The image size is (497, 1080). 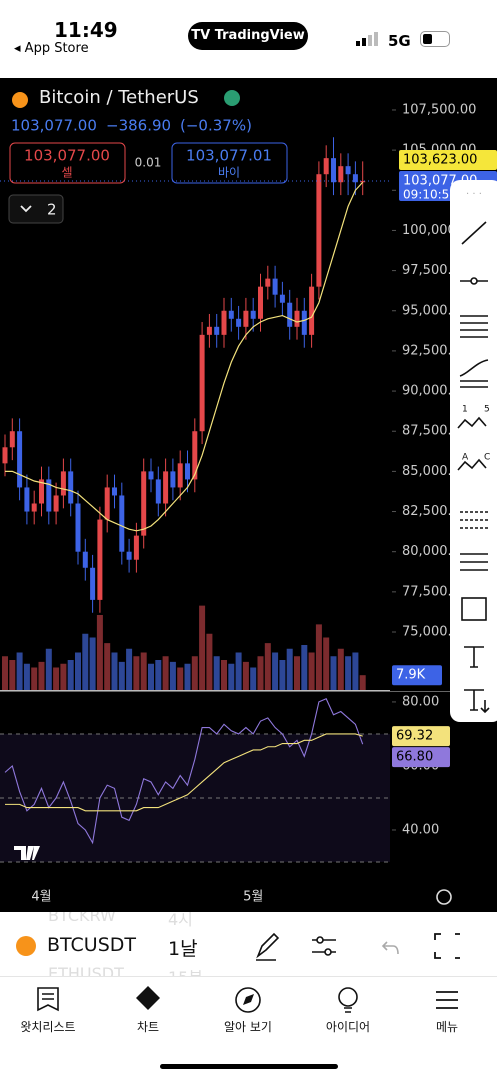 I want to click on text-tool, so click(x=474, y=657).